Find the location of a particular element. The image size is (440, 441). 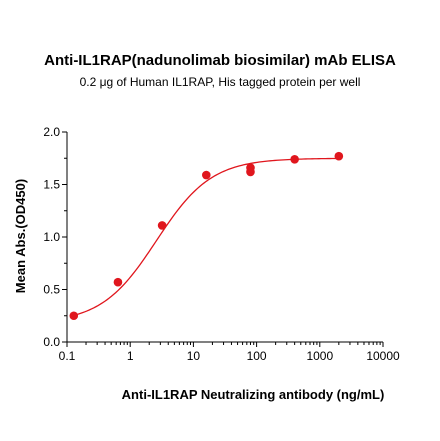

x-tick-label: 100 is located at coordinates (257, 356).